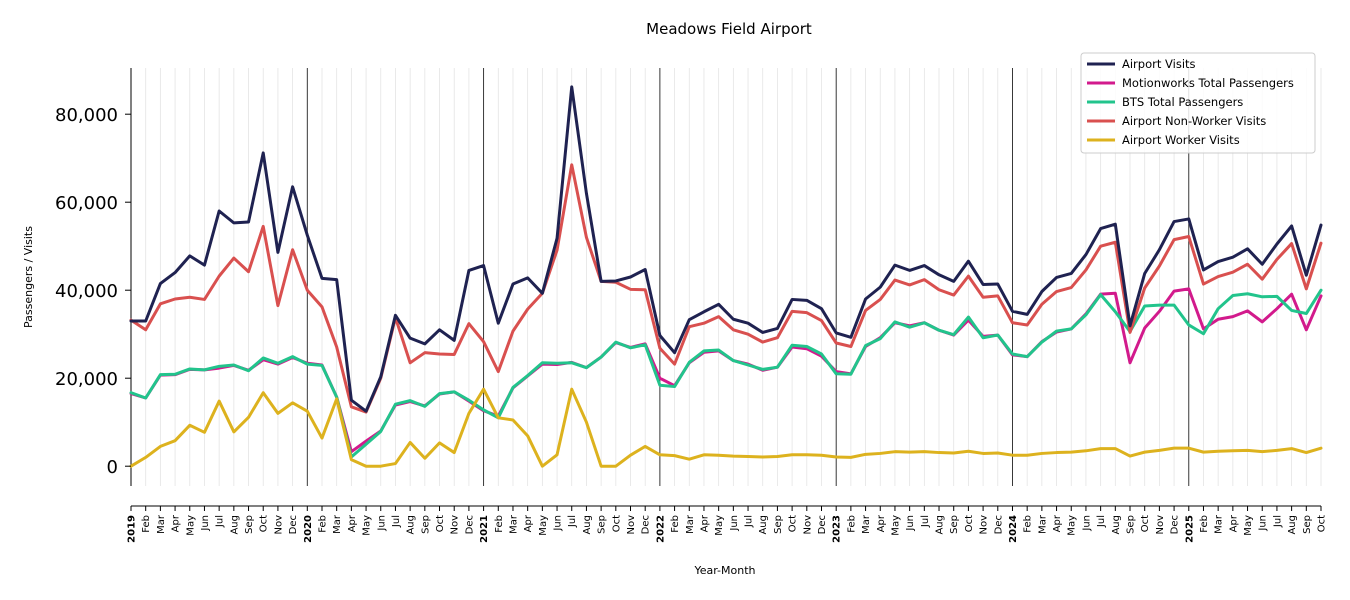  I want to click on x-tick-year-label: 2019, so click(132, 529).